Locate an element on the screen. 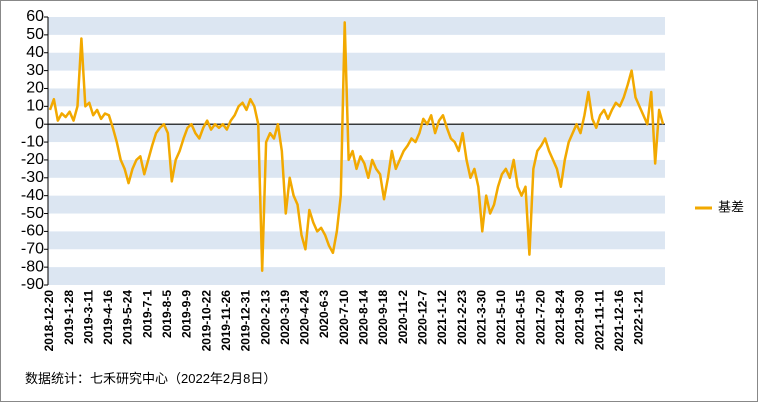 Image resolution: width=758 pixels, height=407 pixels. x-tick-label: 2020-7-10 is located at coordinates (344, 317).